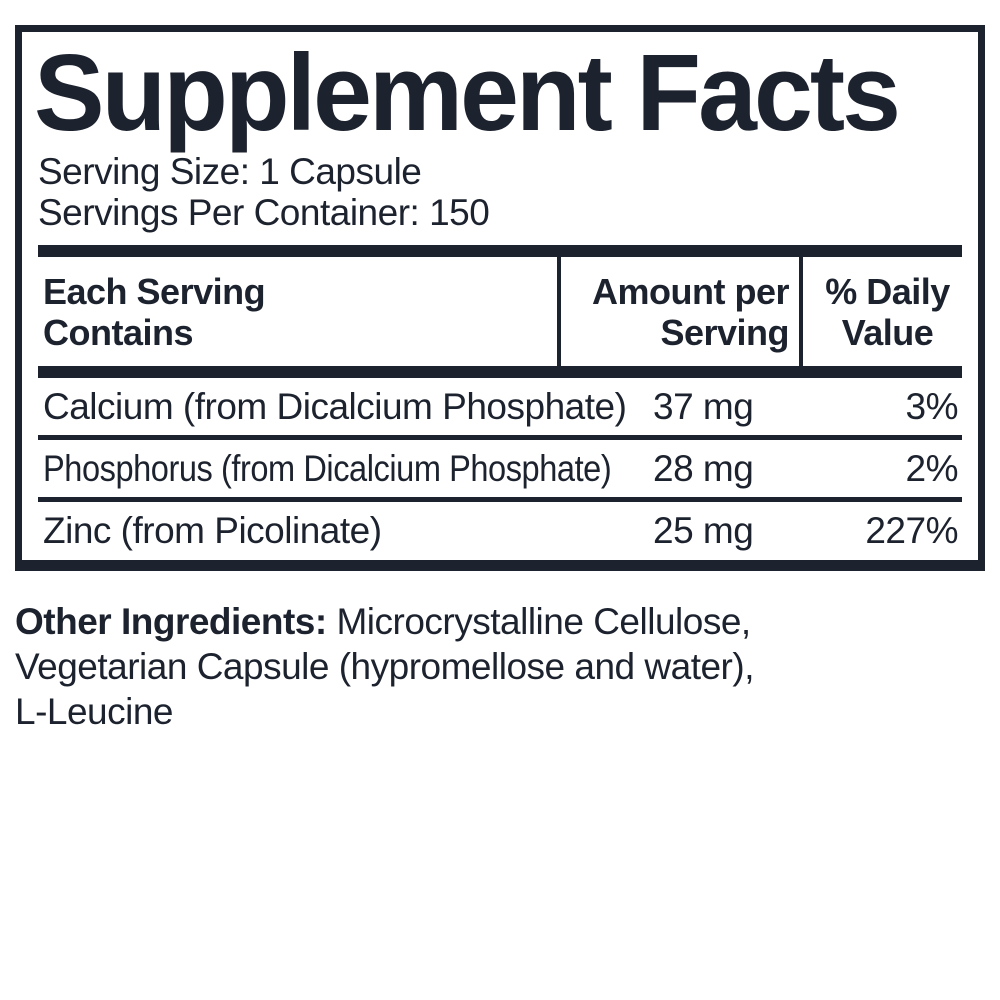 The height and width of the screenshot is (1000, 1000). I want to click on condensed-text: Phosphorus (from Dicalcium Phosphate), so click(327, 468).